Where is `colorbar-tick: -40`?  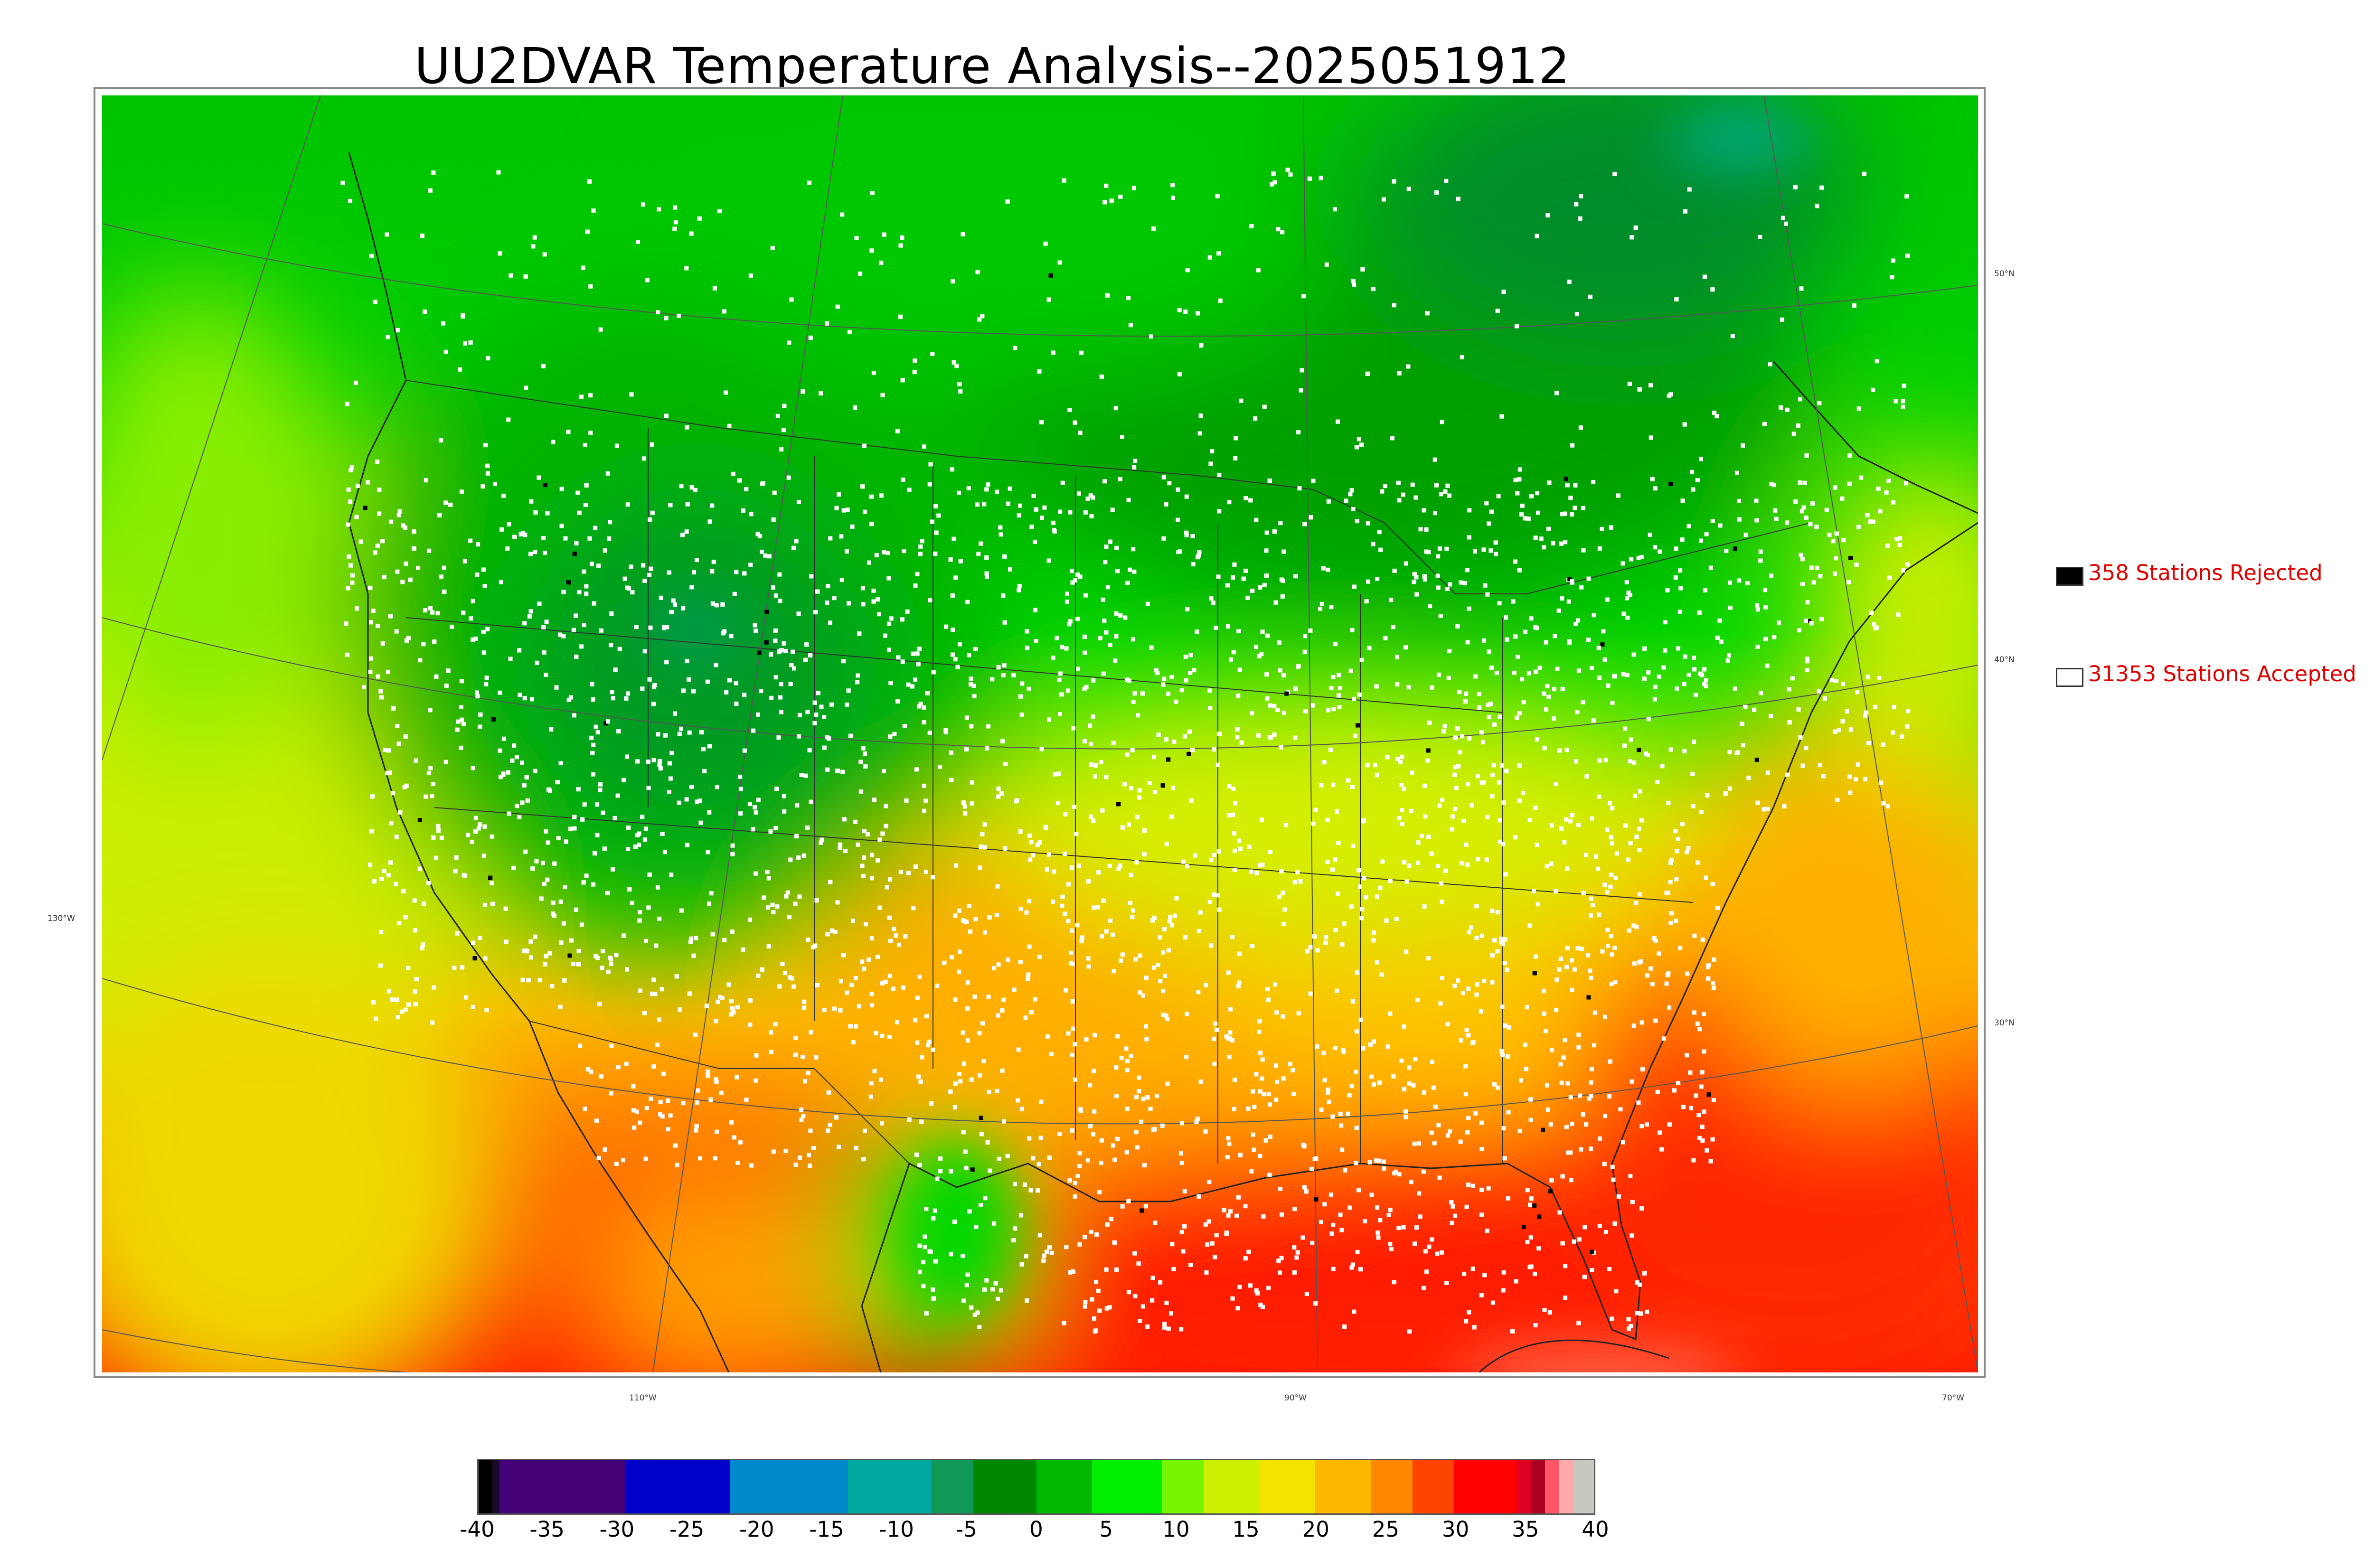 colorbar-tick: -40 is located at coordinates (477, 1530).